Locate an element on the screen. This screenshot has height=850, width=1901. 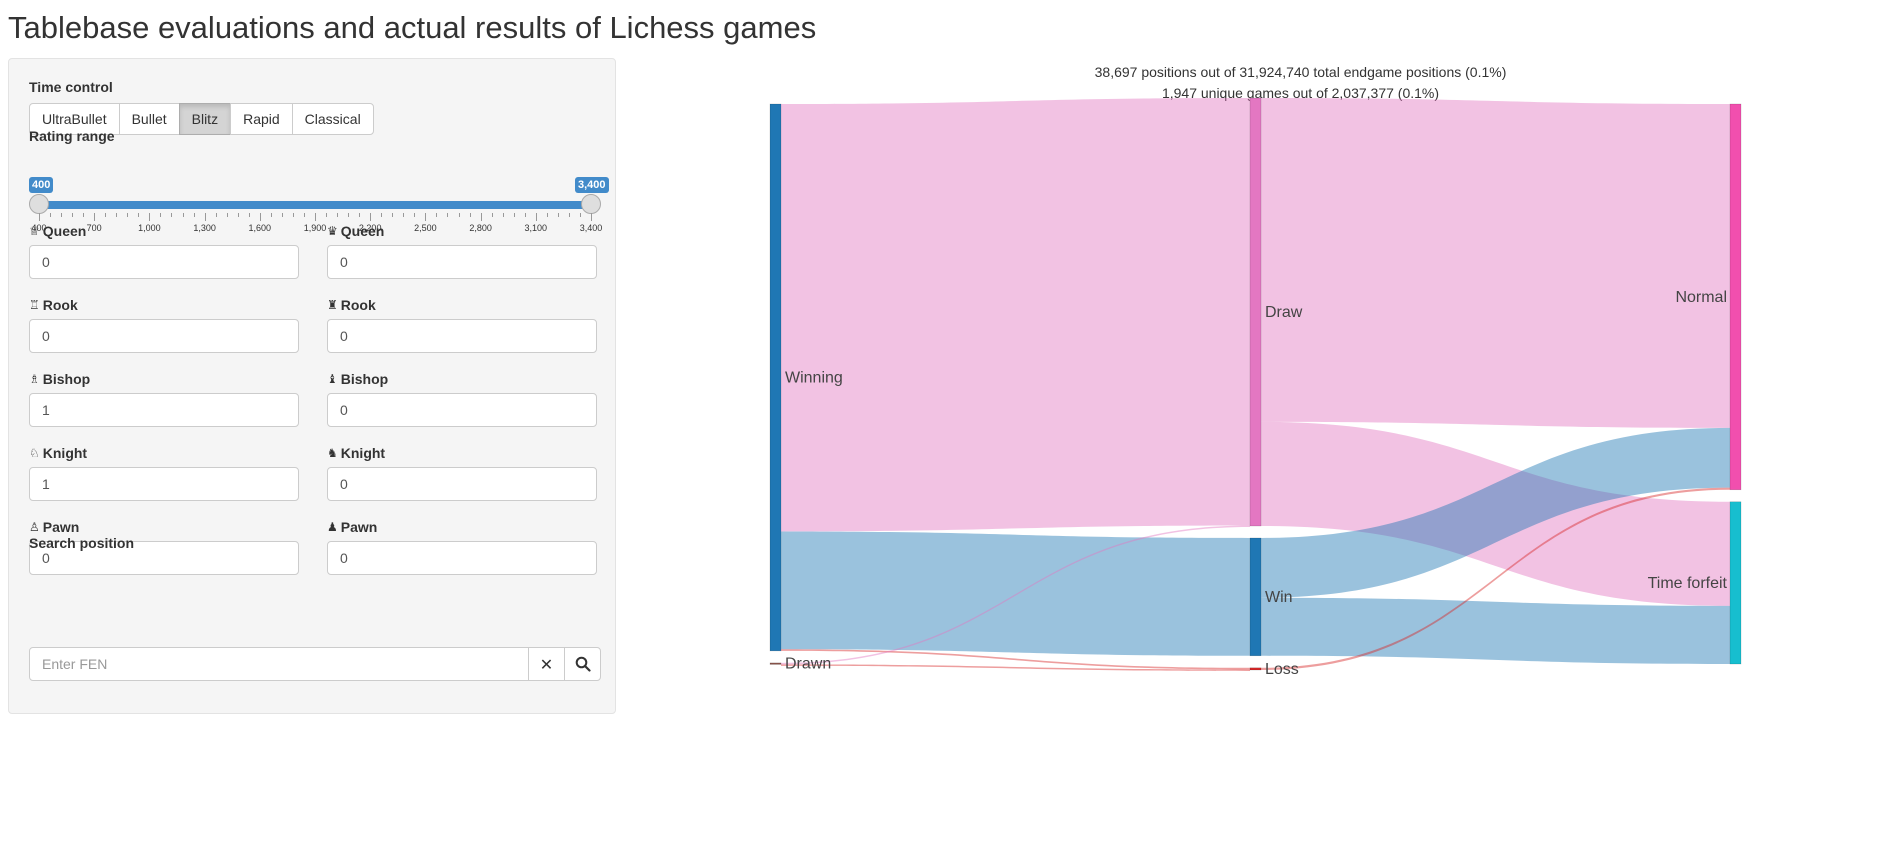
sankey-link-winning-to-win is located at coordinates (1015, 593).